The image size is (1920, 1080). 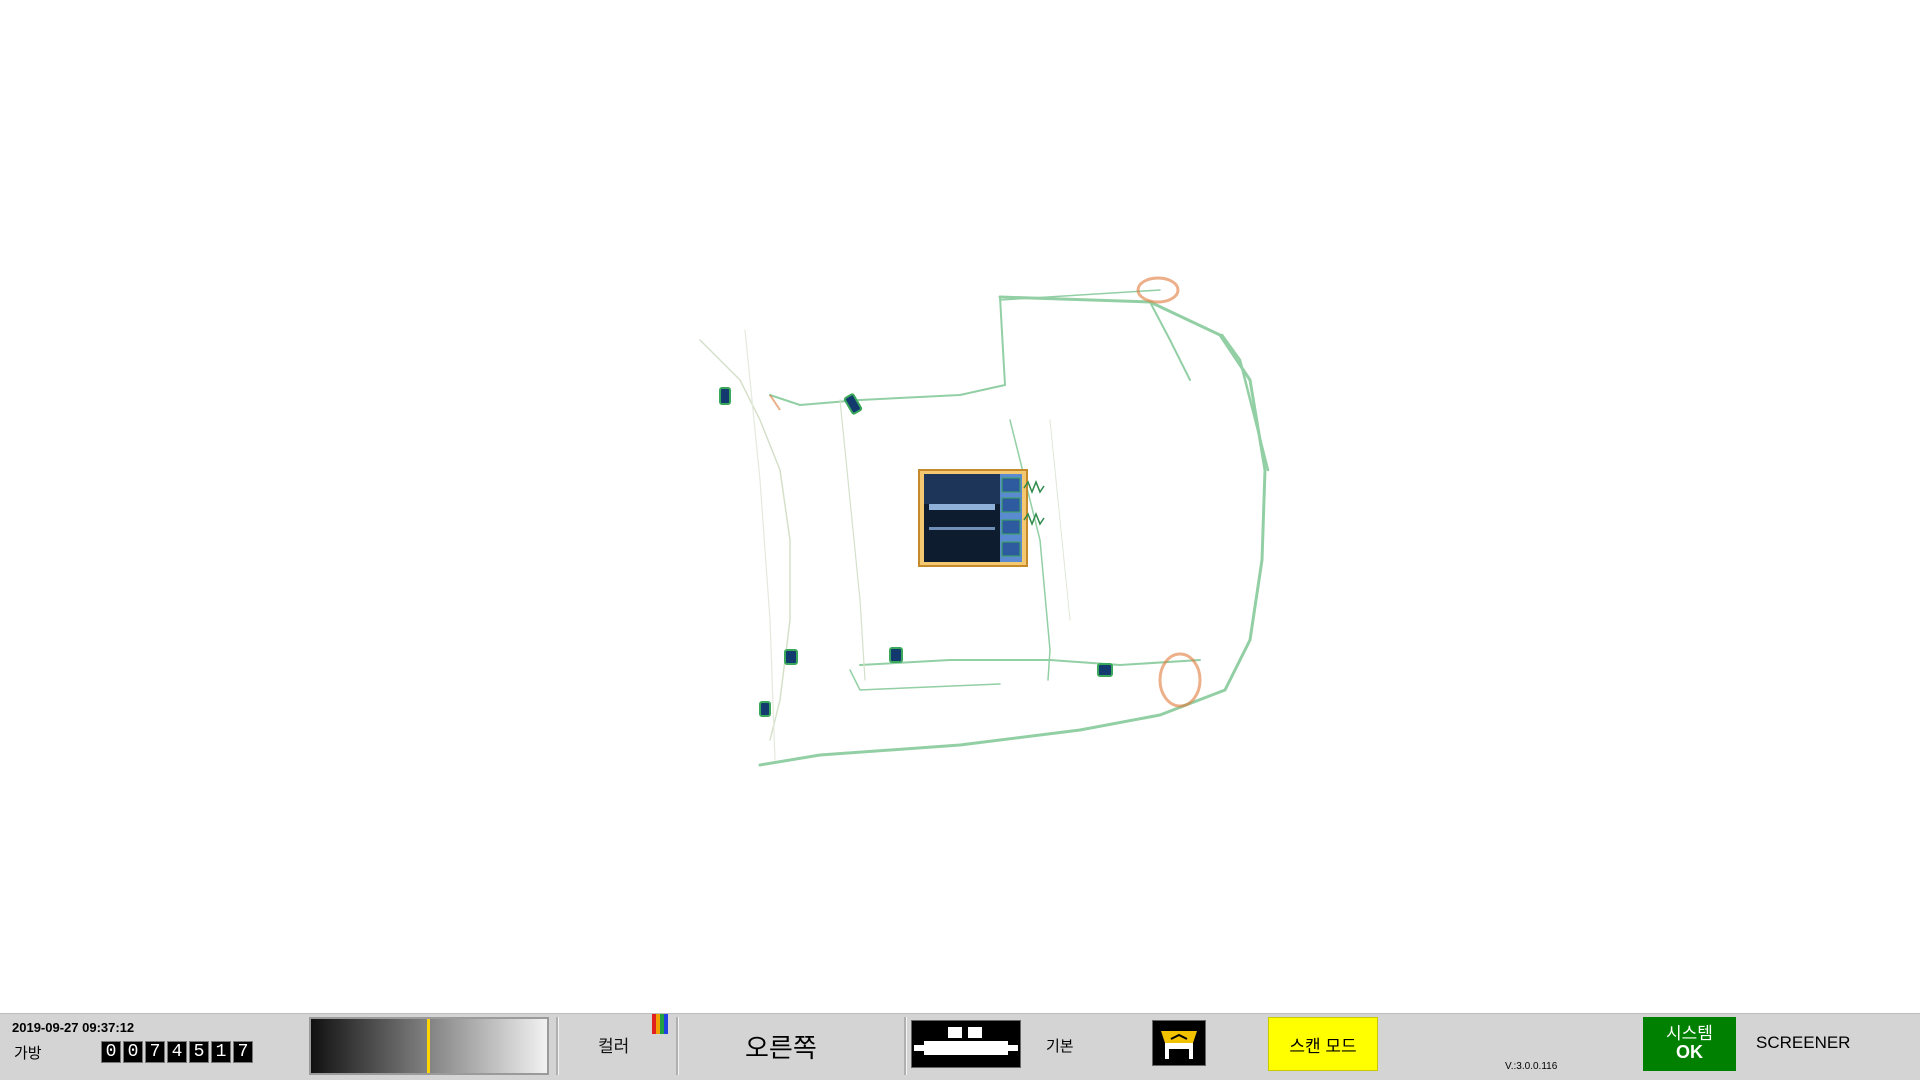 I want to click on color-mode-label: 컬러, so click(x=614, y=1046).